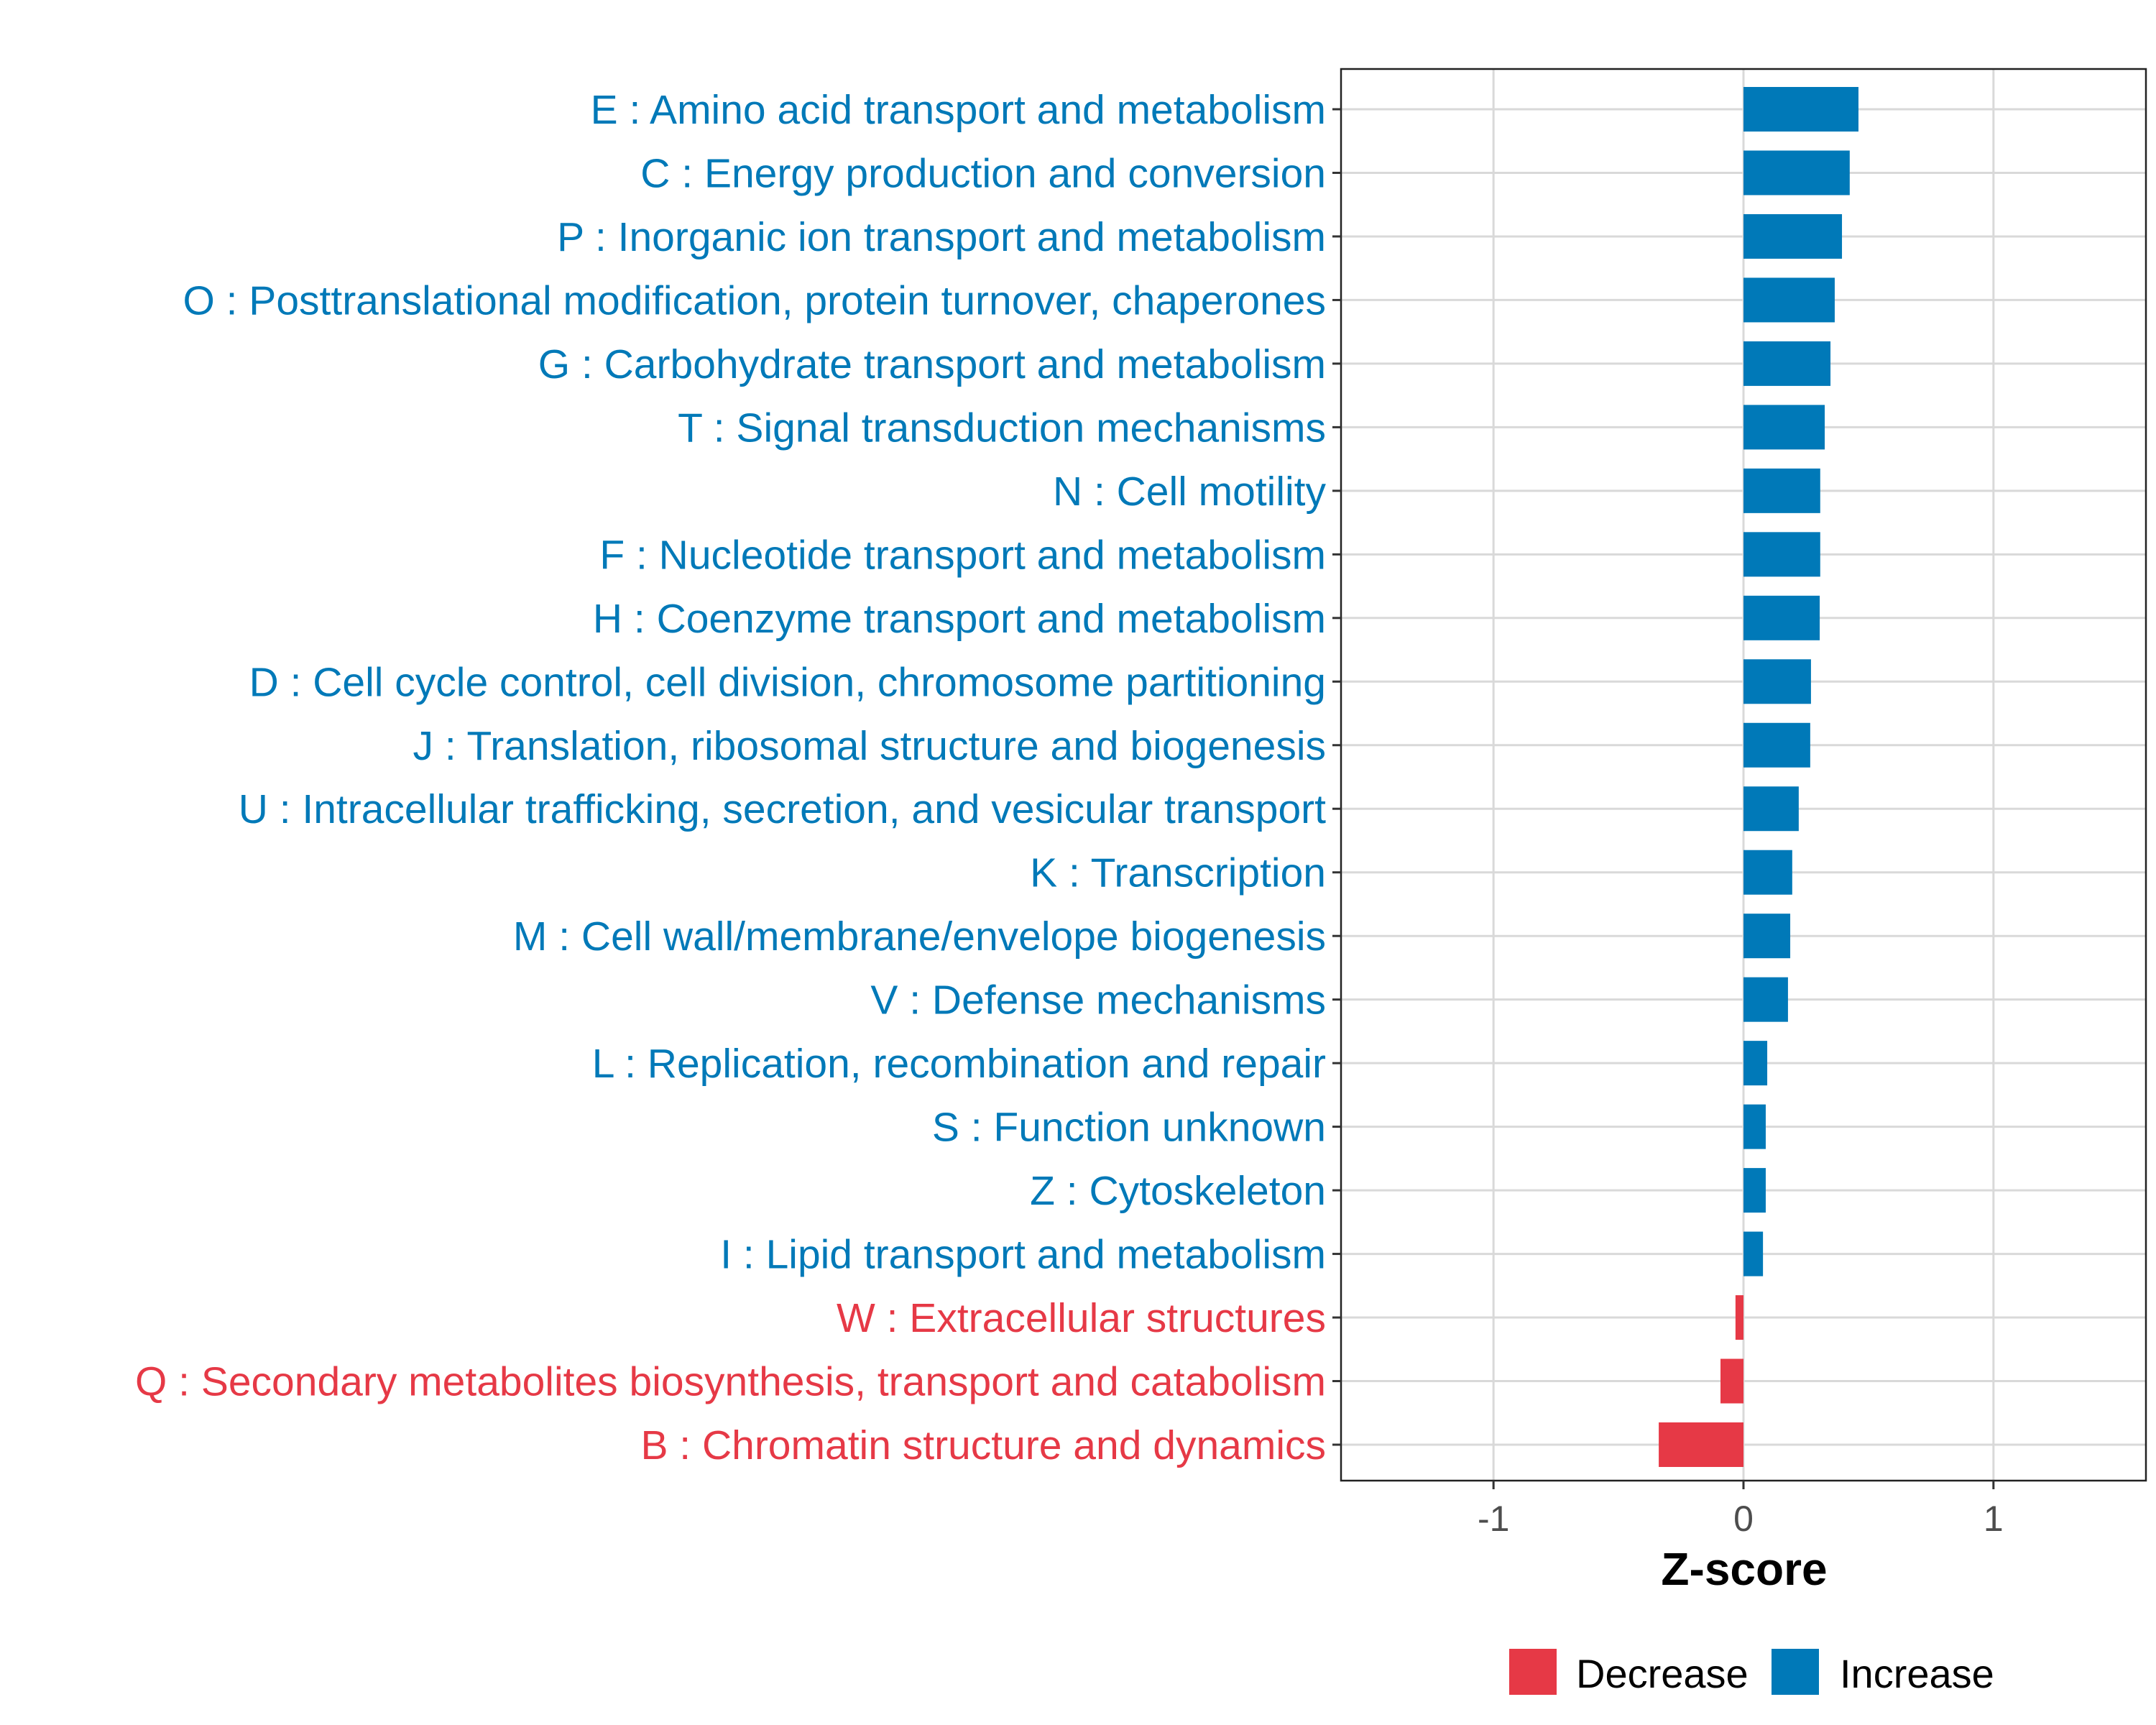 This screenshot has width=2156, height=1725. Describe the element at coordinates (1493, 1519) in the screenshot. I see `x-tick-label: -1` at that location.